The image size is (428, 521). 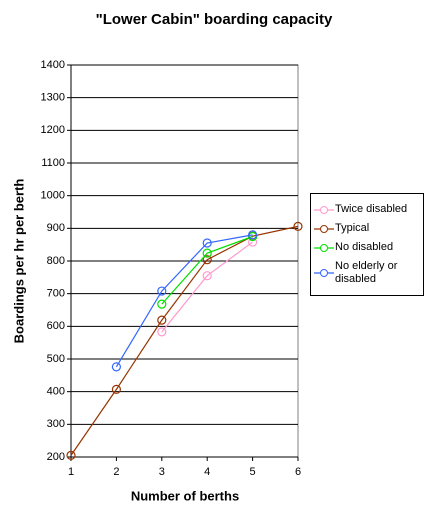 What do you see at coordinates (185, 495) in the screenshot?
I see `x-axis-label: Number of berths` at bounding box center [185, 495].